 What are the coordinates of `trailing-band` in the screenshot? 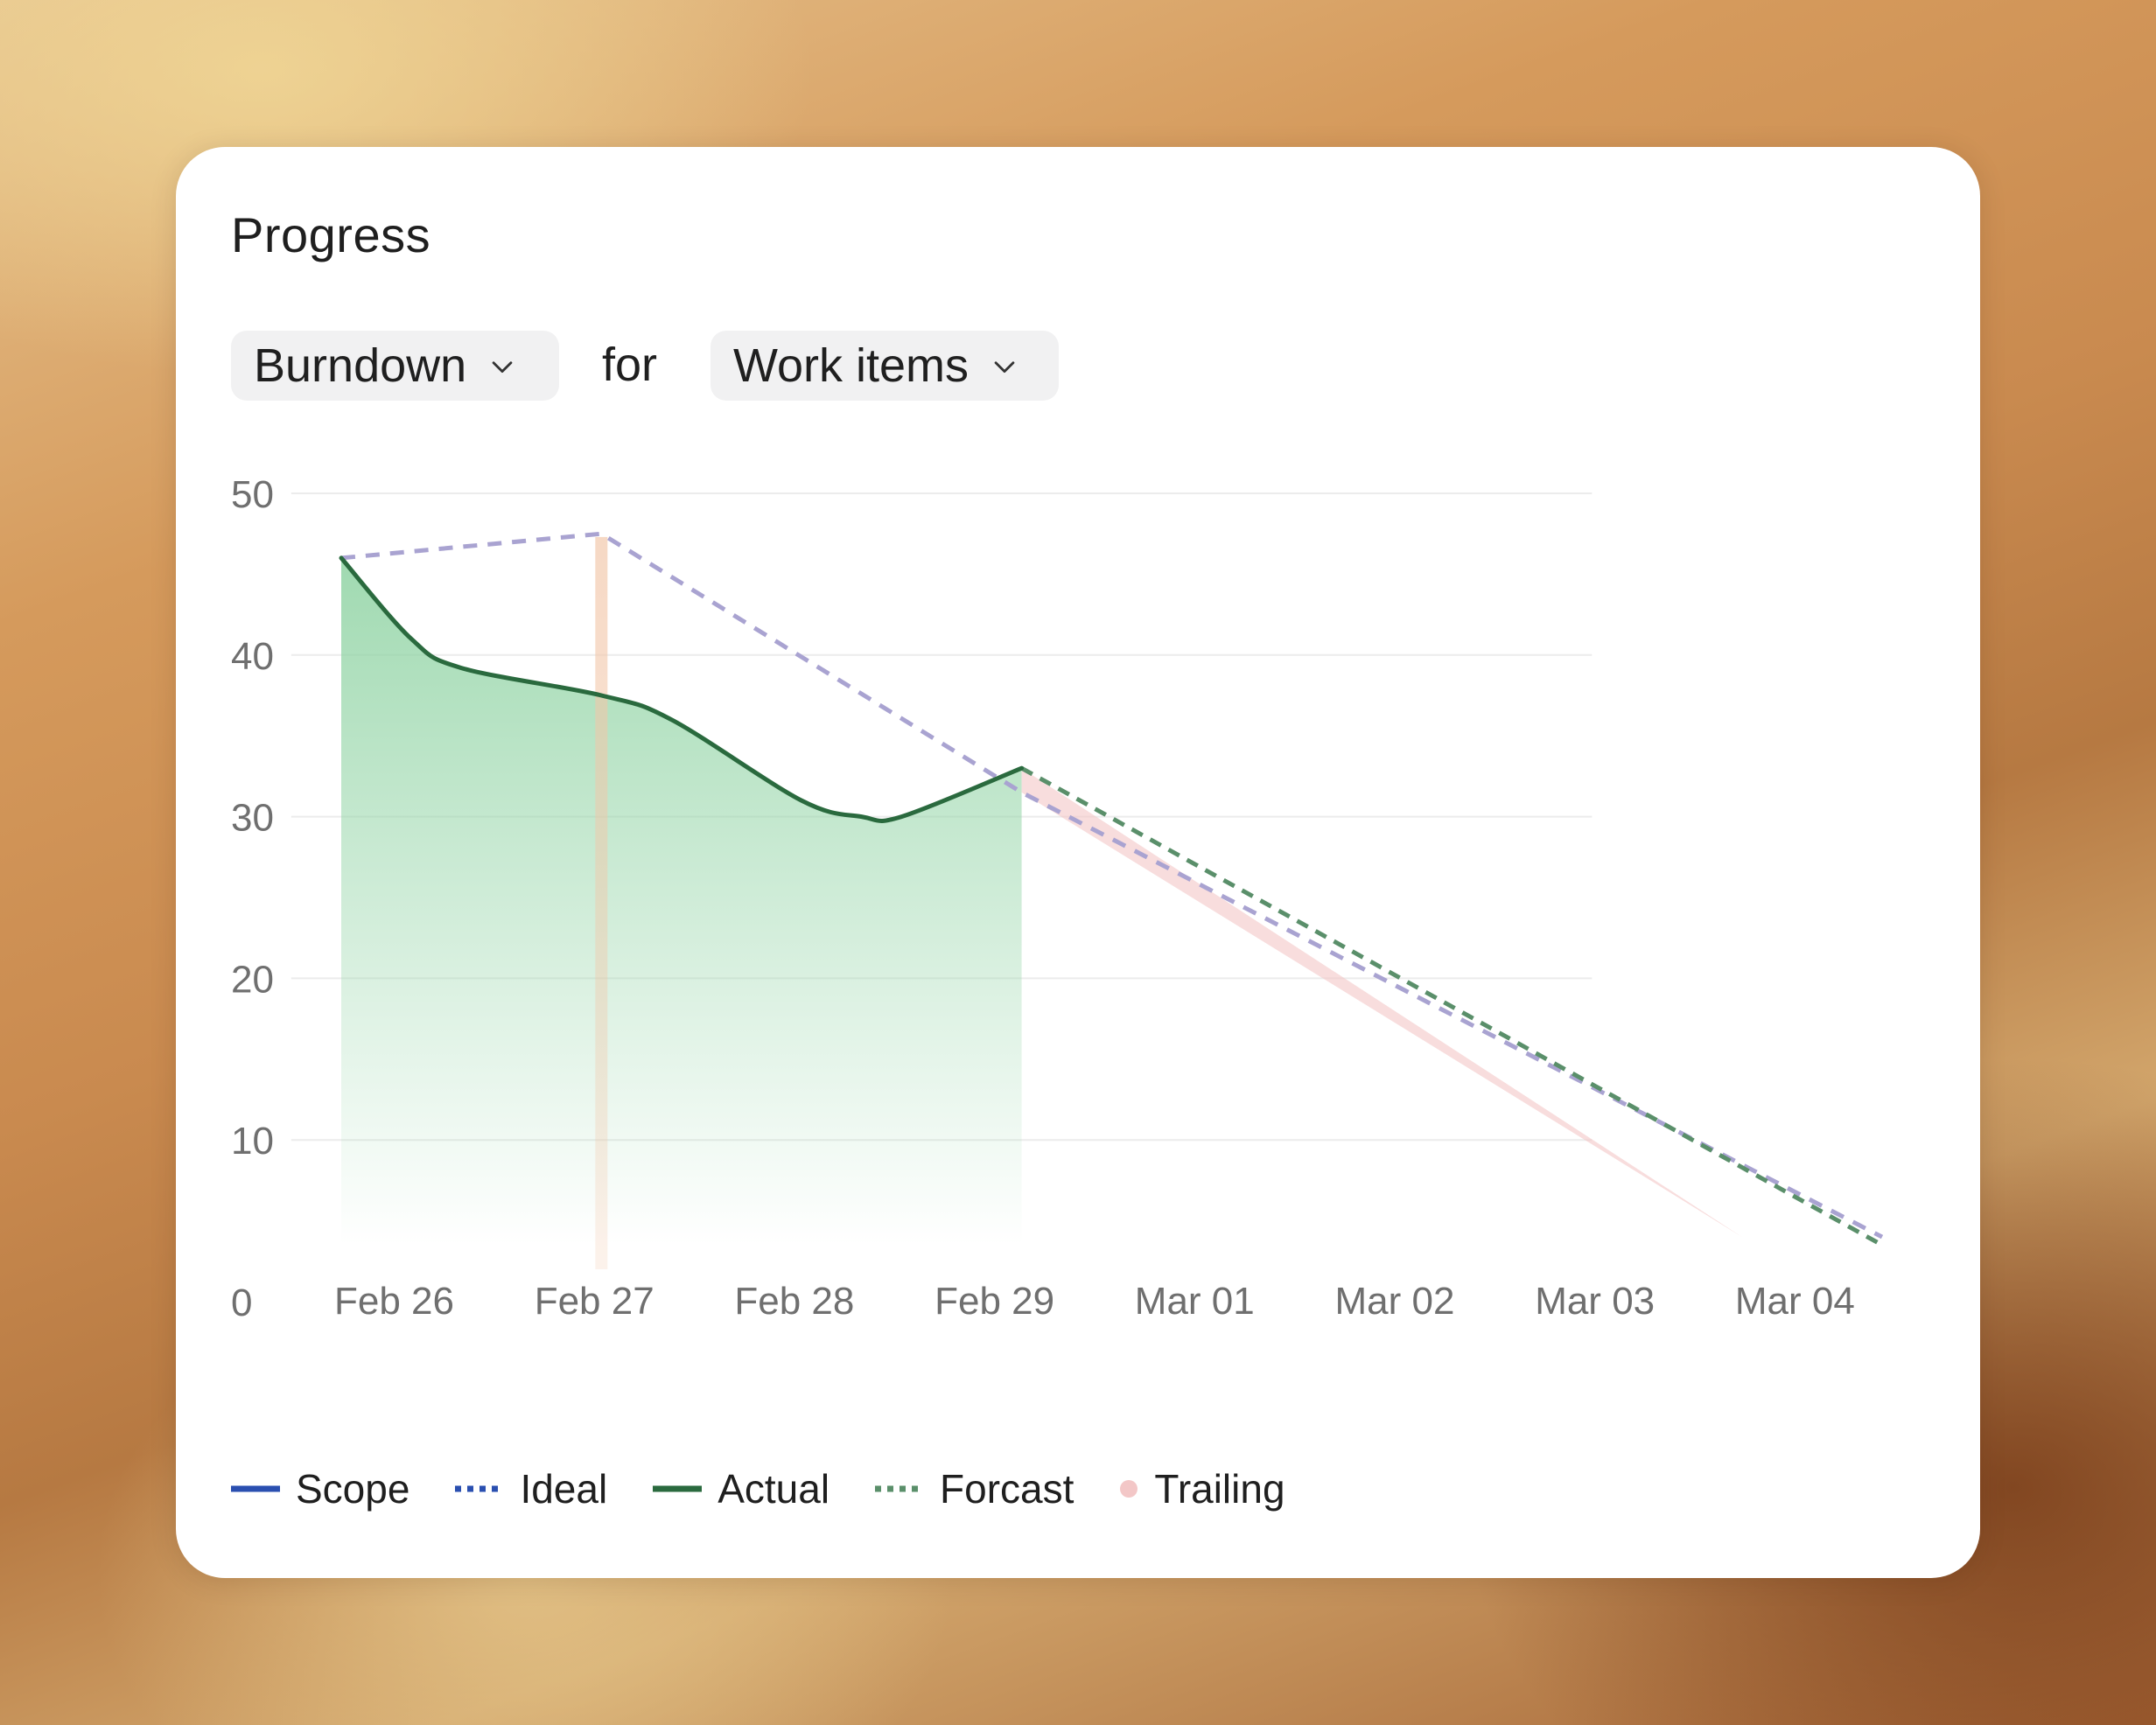 It's located at (1381, 1003).